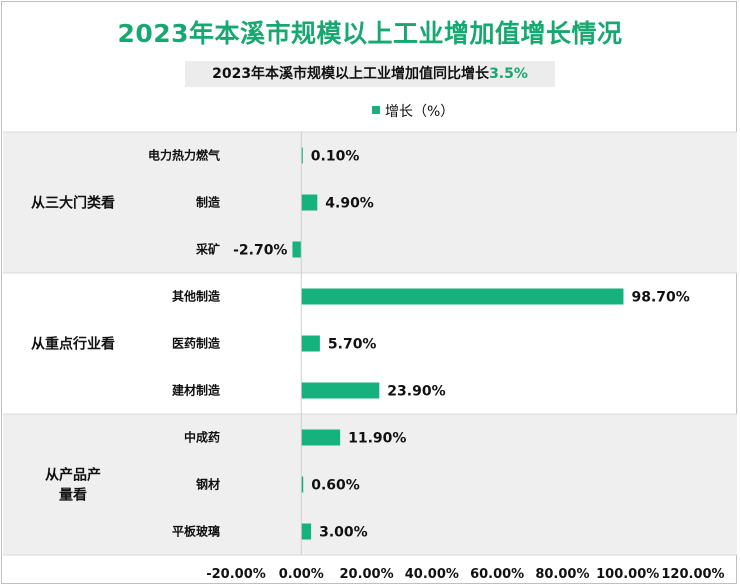  I want to click on x-tick-label: 80.00%, so click(562, 574).